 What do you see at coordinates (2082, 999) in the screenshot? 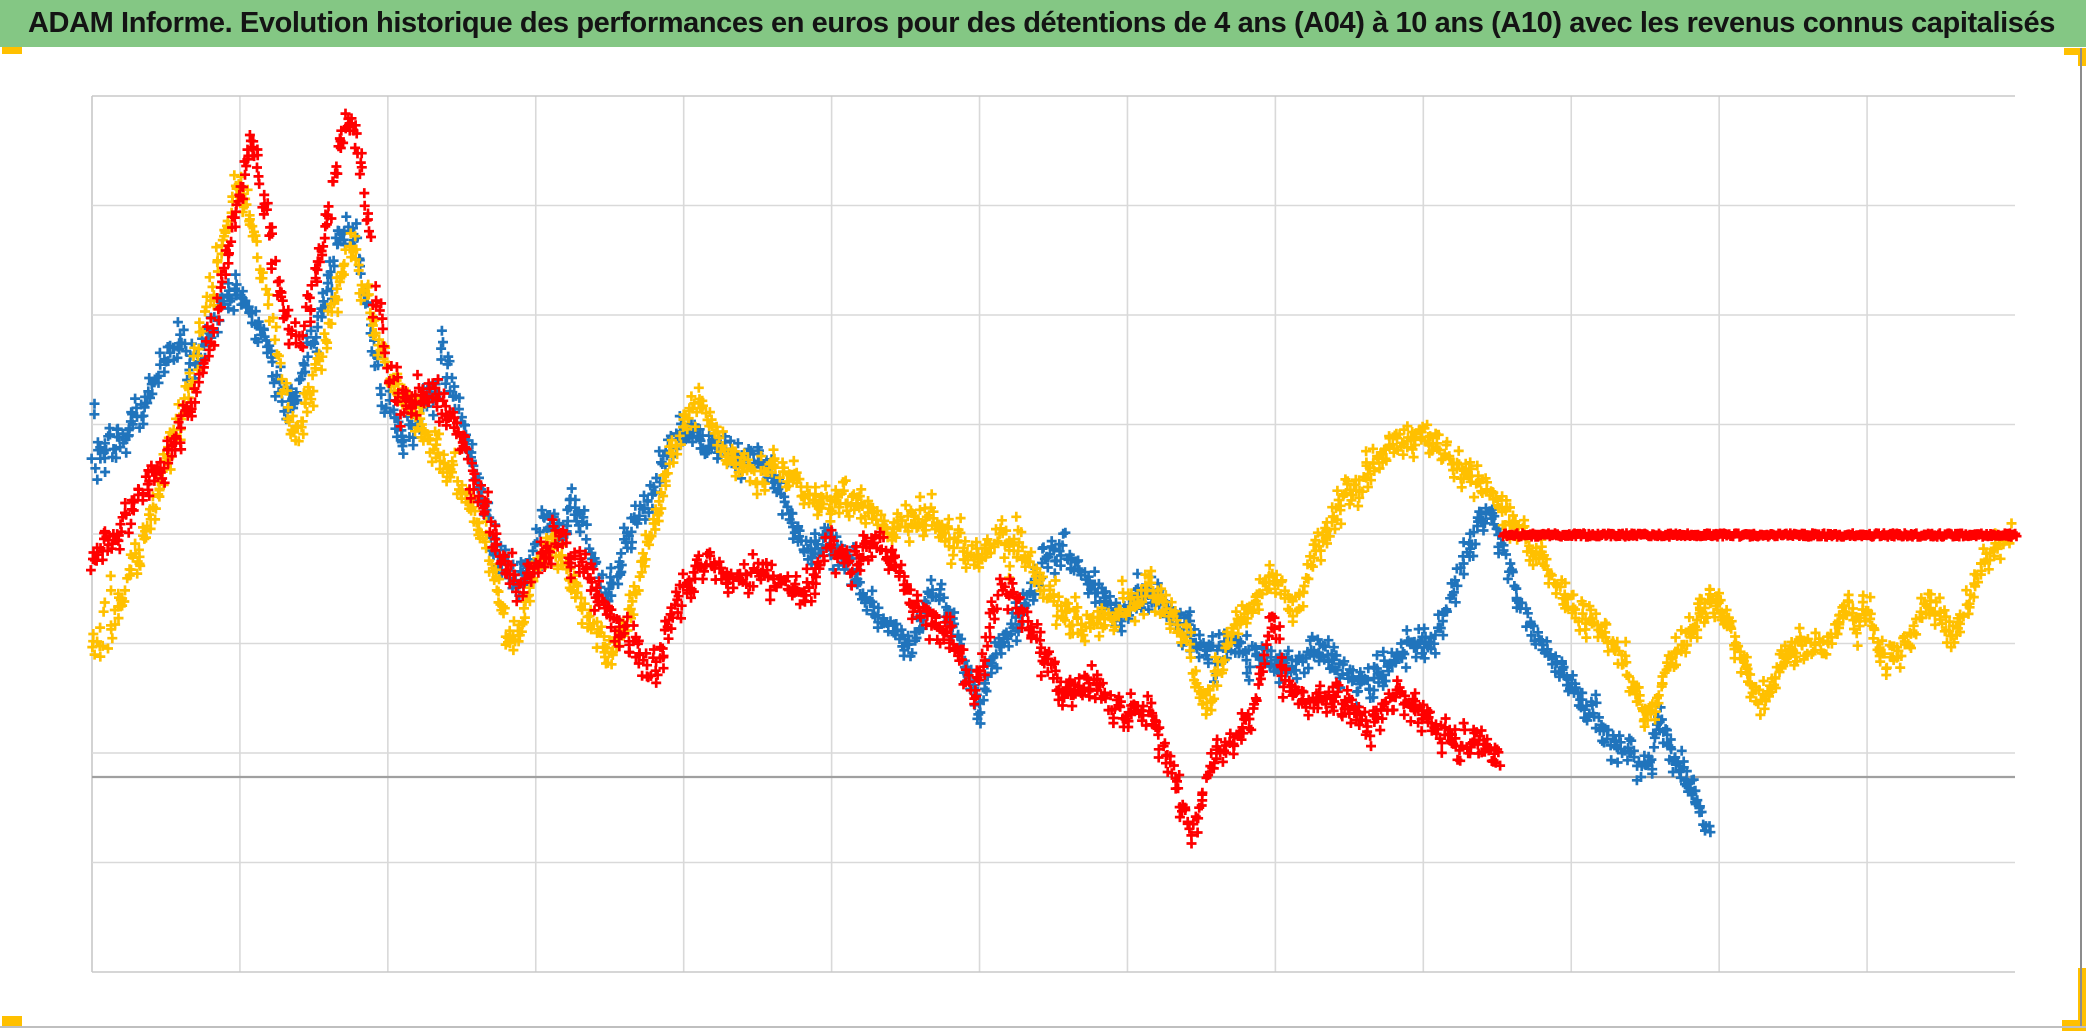
I see `corner-accent-bottom-right-v` at bounding box center [2082, 999].